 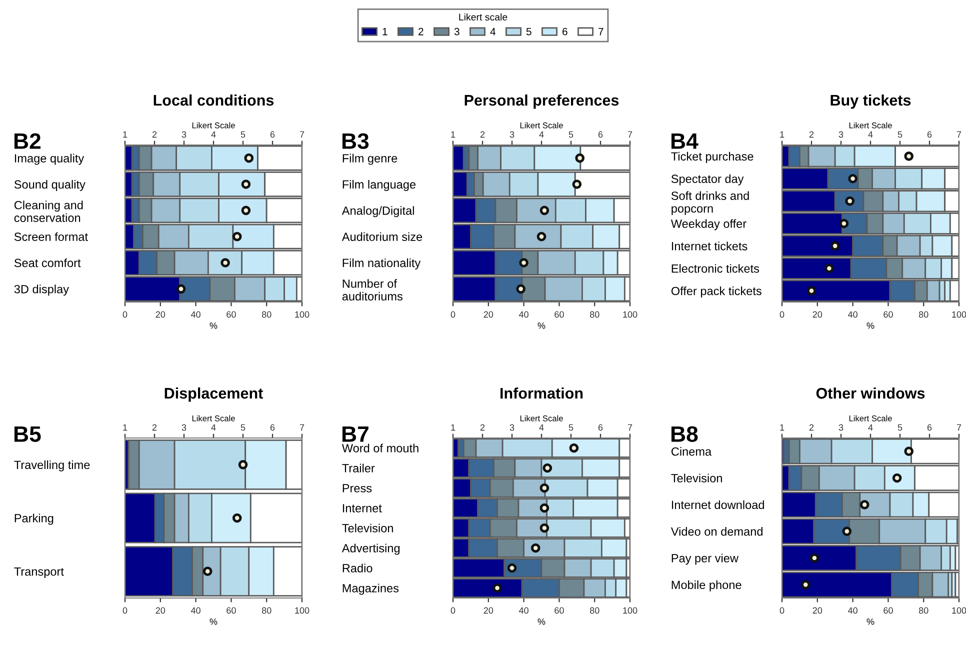 I want to click on y-tick-label: Cinema, so click(x=691, y=451).